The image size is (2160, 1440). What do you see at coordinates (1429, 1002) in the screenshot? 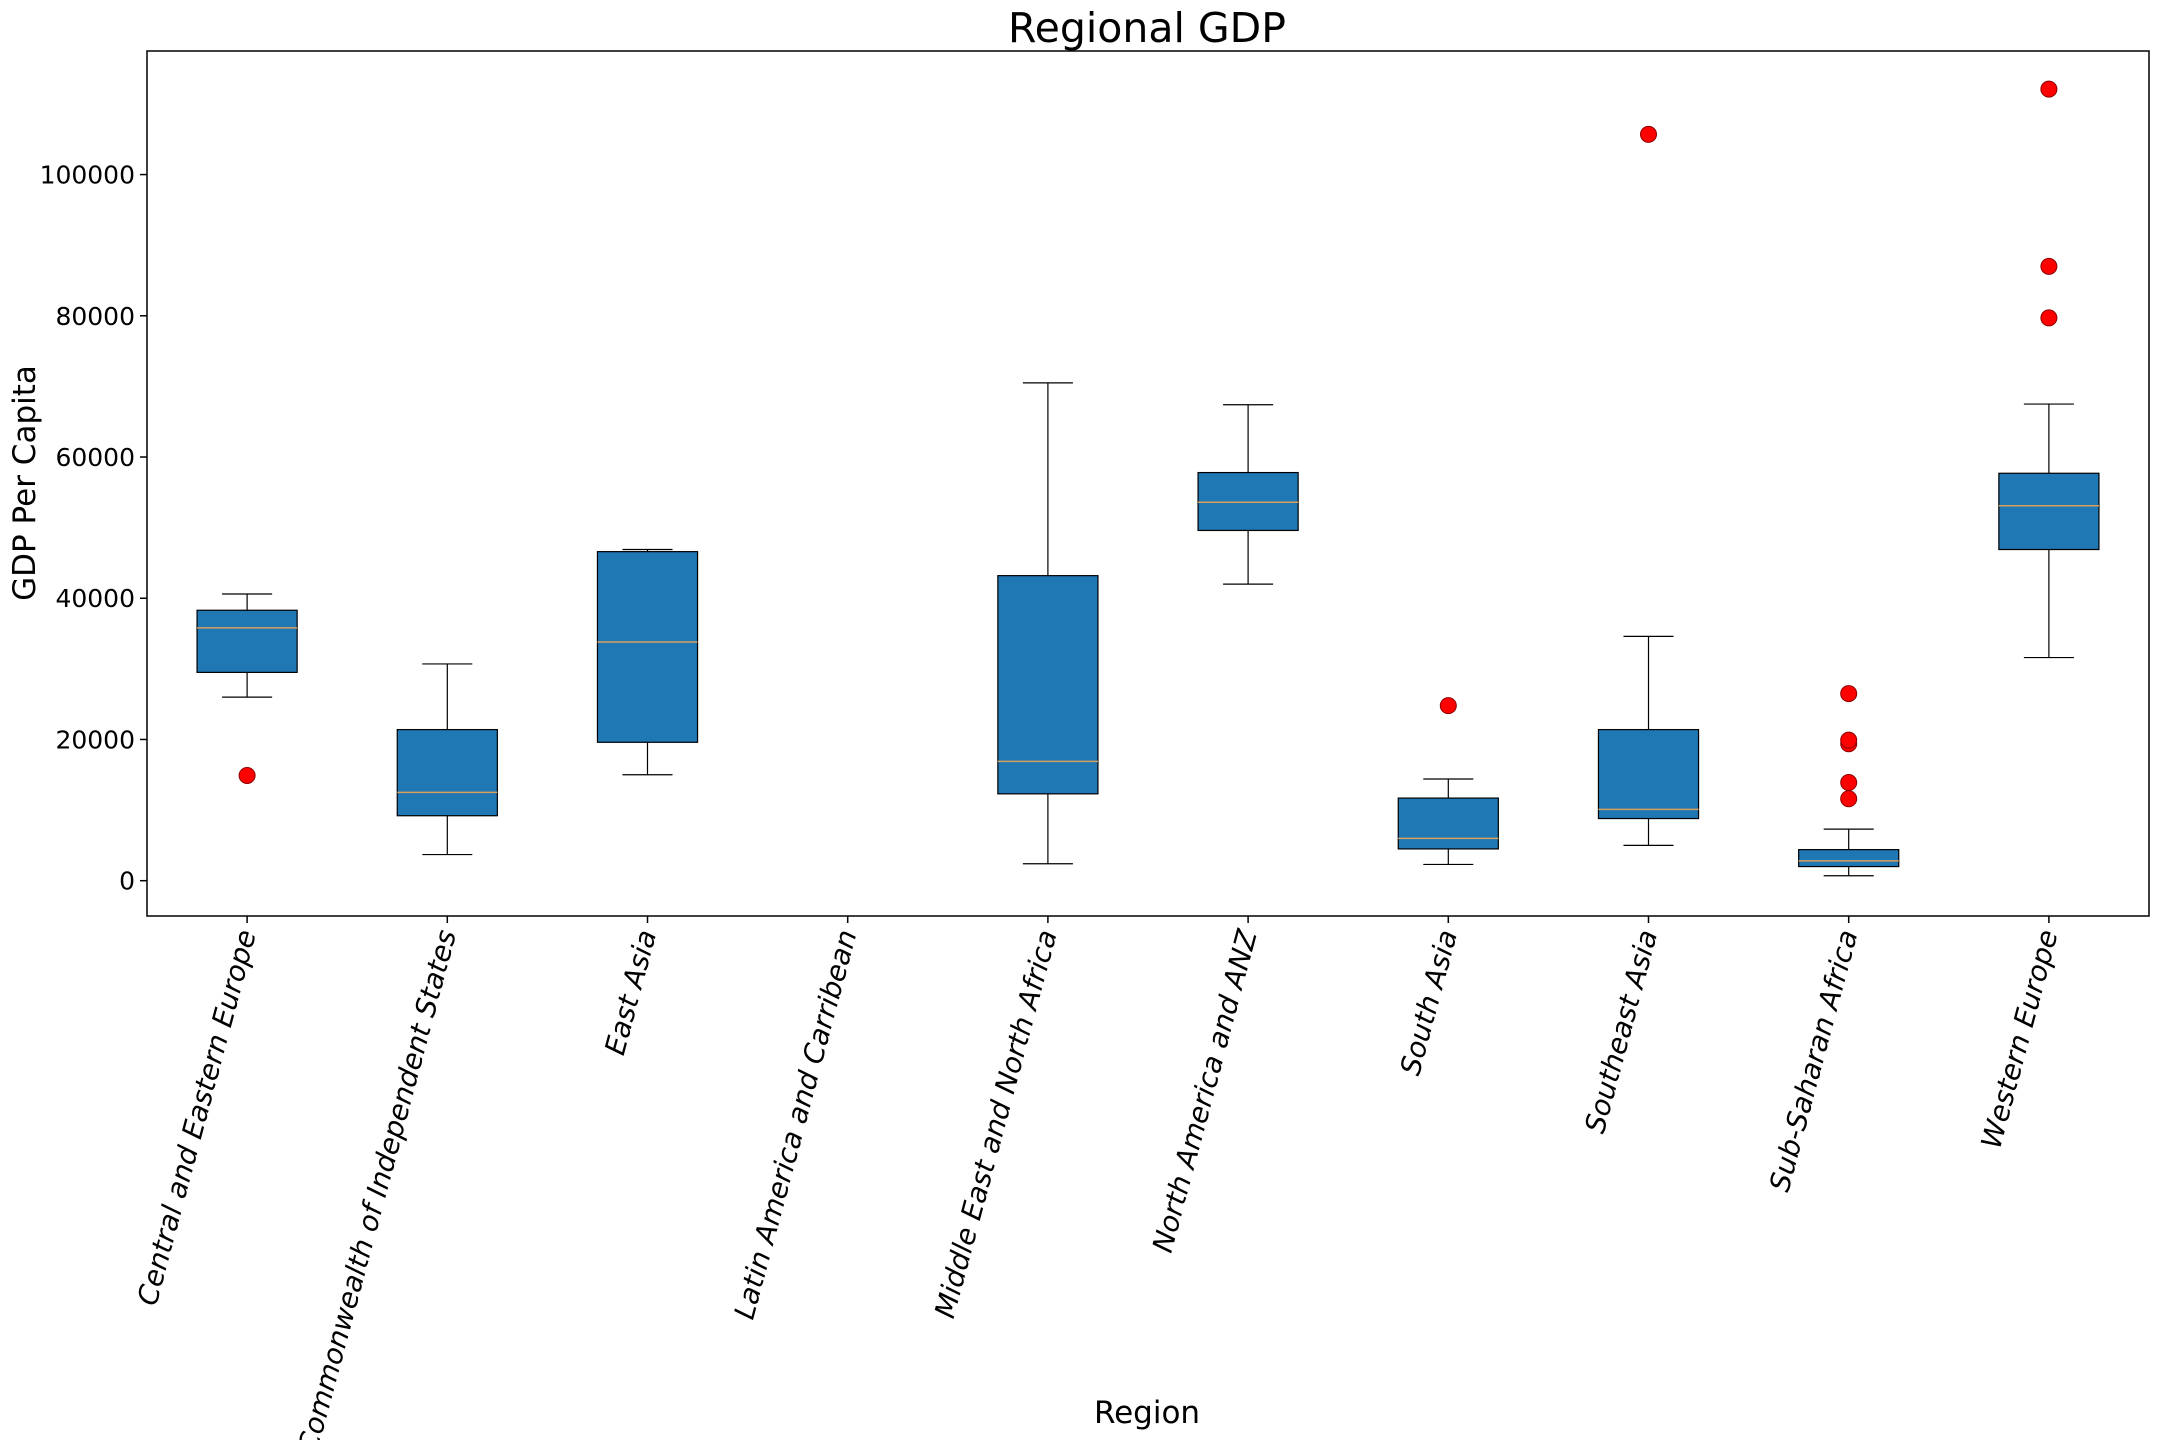
I see `x-tick-label: South Asia` at bounding box center [1429, 1002].